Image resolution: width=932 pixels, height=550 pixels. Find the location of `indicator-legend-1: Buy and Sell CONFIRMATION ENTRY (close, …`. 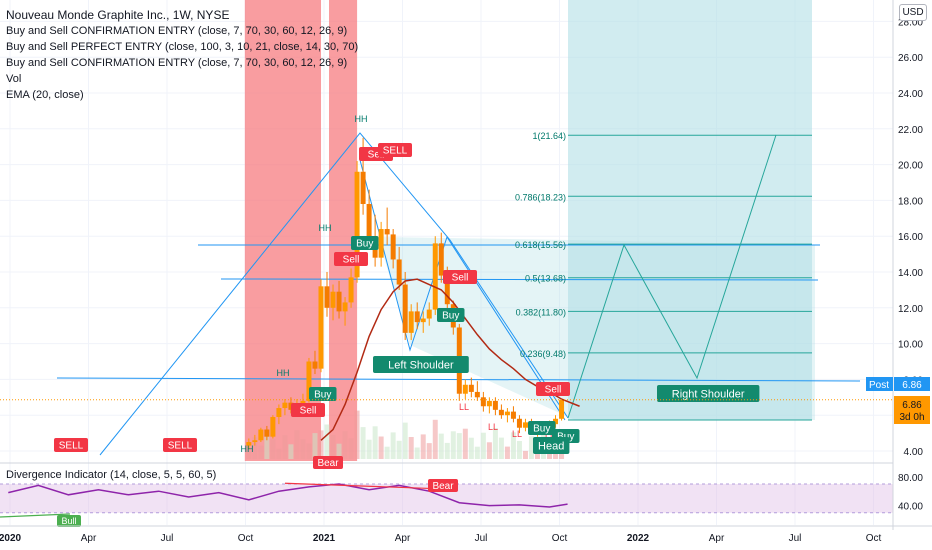

indicator-legend-1: Buy and Sell CONFIRMATION ENTRY (close, … is located at coordinates (177, 31).